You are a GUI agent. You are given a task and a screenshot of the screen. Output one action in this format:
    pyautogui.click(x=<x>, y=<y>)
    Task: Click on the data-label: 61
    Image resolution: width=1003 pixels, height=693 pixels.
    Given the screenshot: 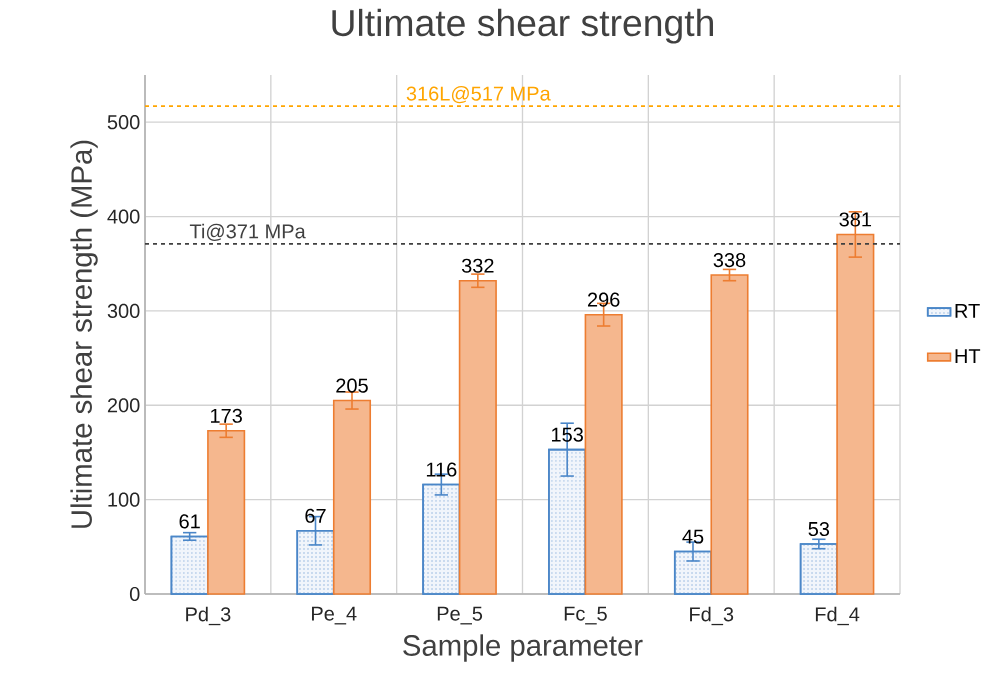 What is the action you would take?
    pyautogui.click(x=189, y=521)
    